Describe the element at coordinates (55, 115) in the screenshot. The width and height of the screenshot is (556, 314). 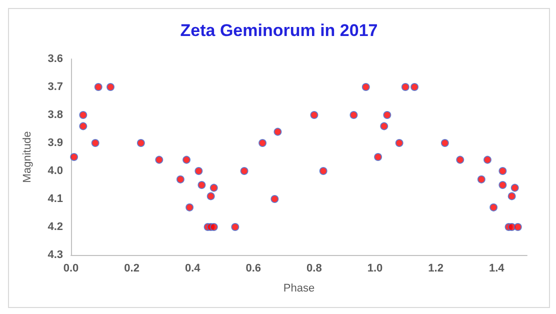
I see `y-tick-label: 3.8` at that location.